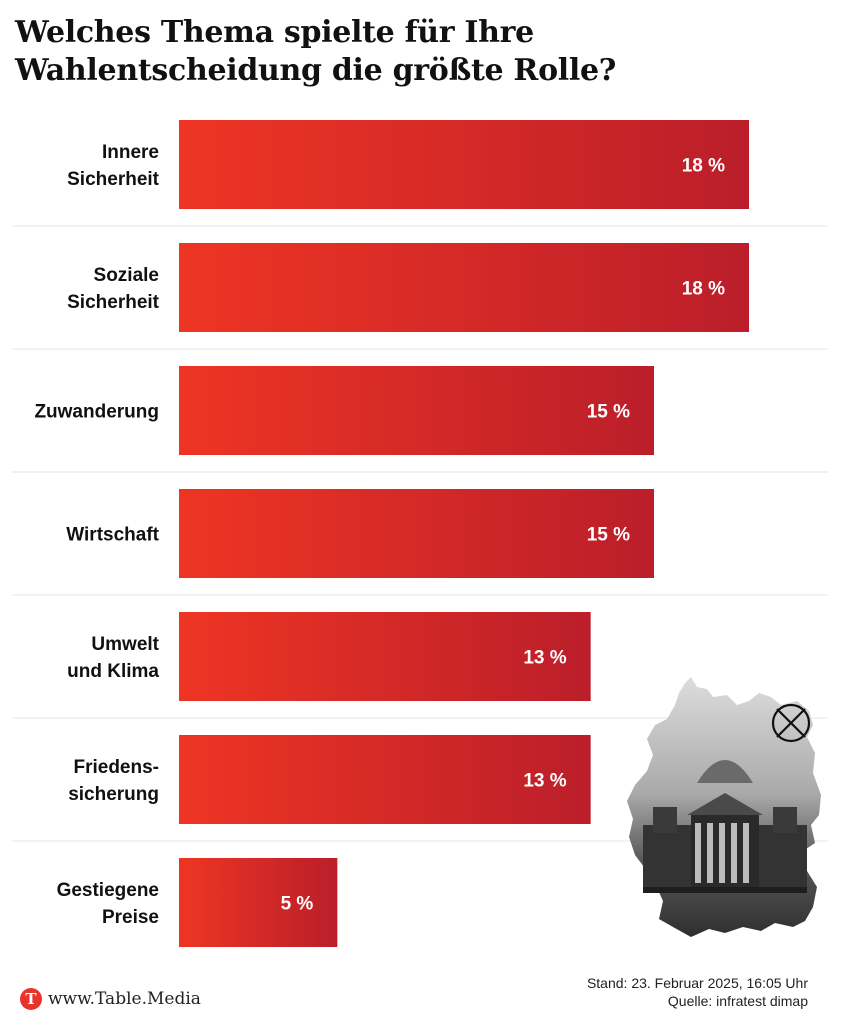 The width and height of the screenshot is (841, 1024). I want to click on bar-value-label: 5 %, so click(297, 904).